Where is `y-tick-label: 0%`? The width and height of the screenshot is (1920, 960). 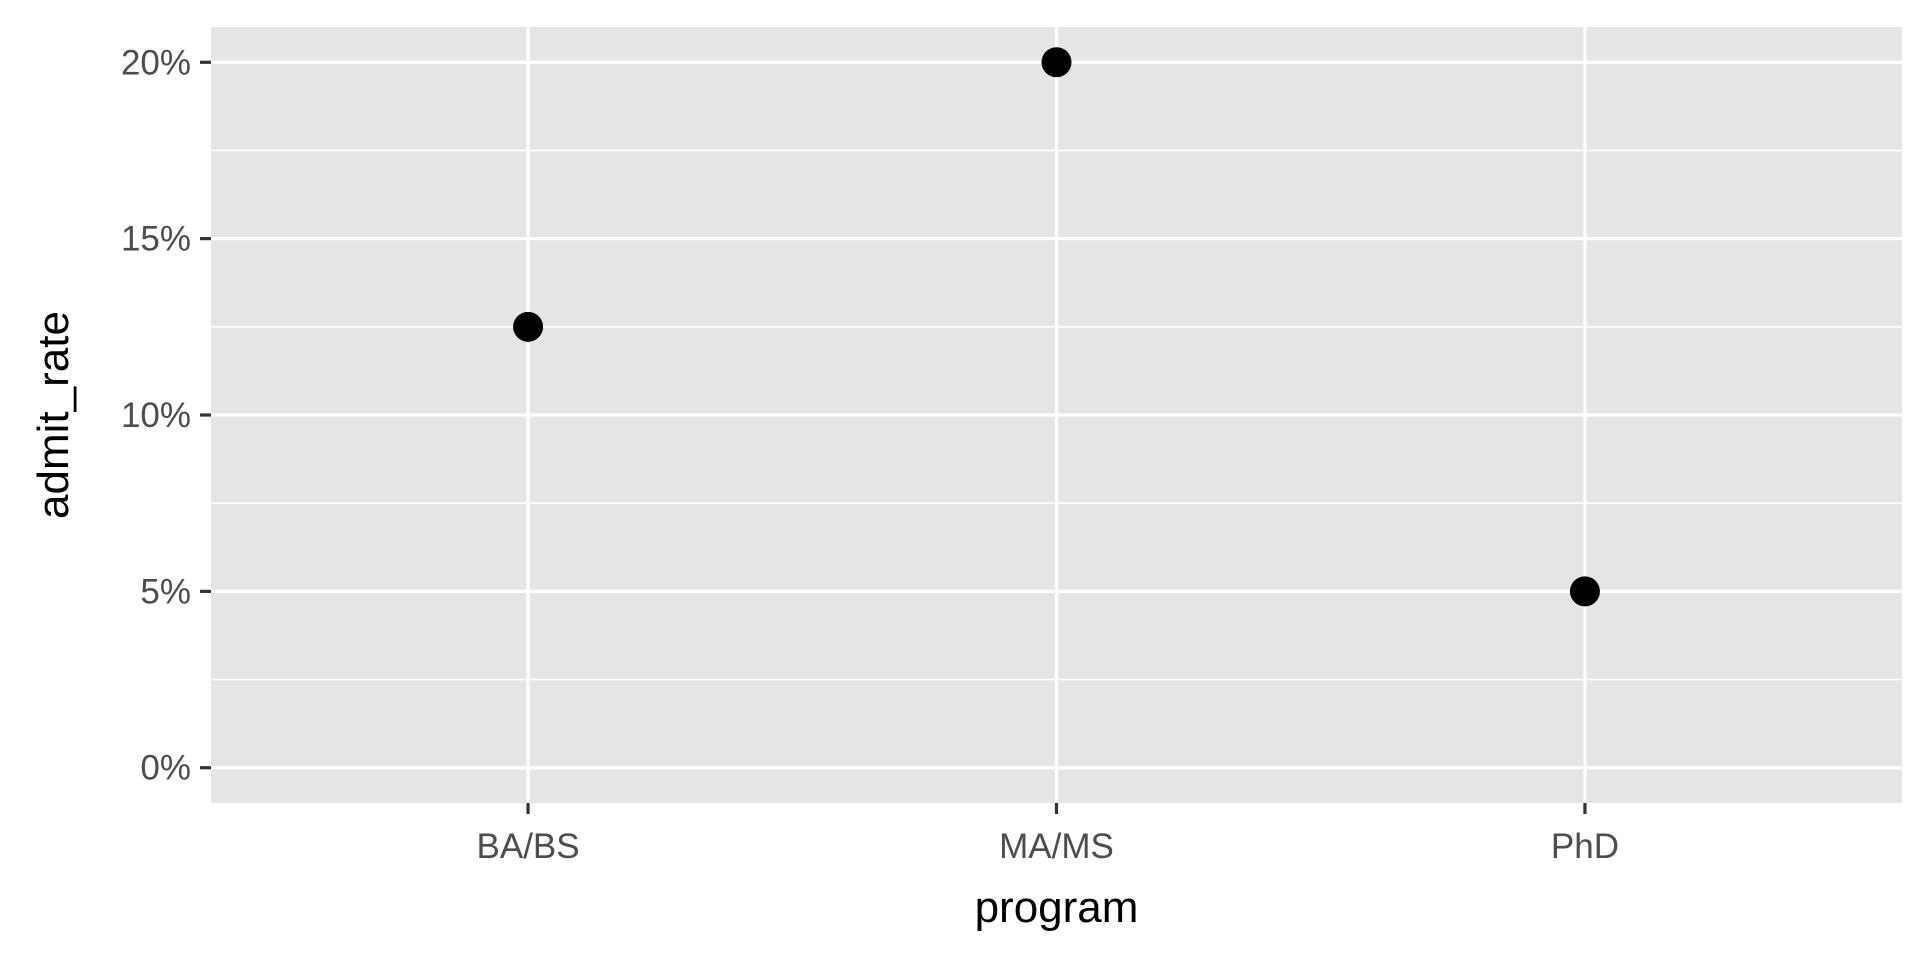
y-tick-label: 0% is located at coordinates (165, 768).